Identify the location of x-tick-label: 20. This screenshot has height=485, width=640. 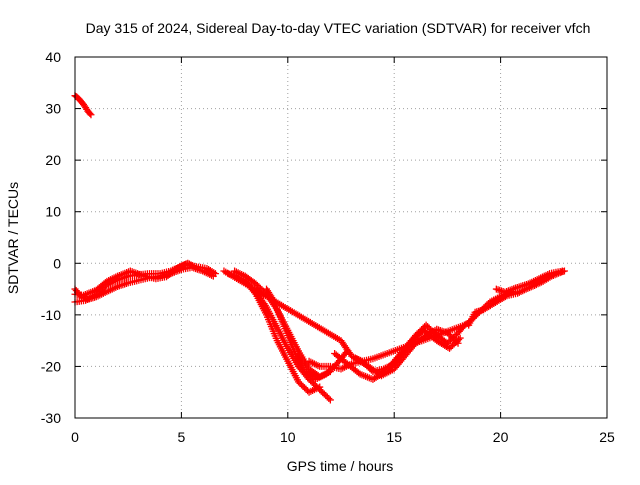
(501, 437).